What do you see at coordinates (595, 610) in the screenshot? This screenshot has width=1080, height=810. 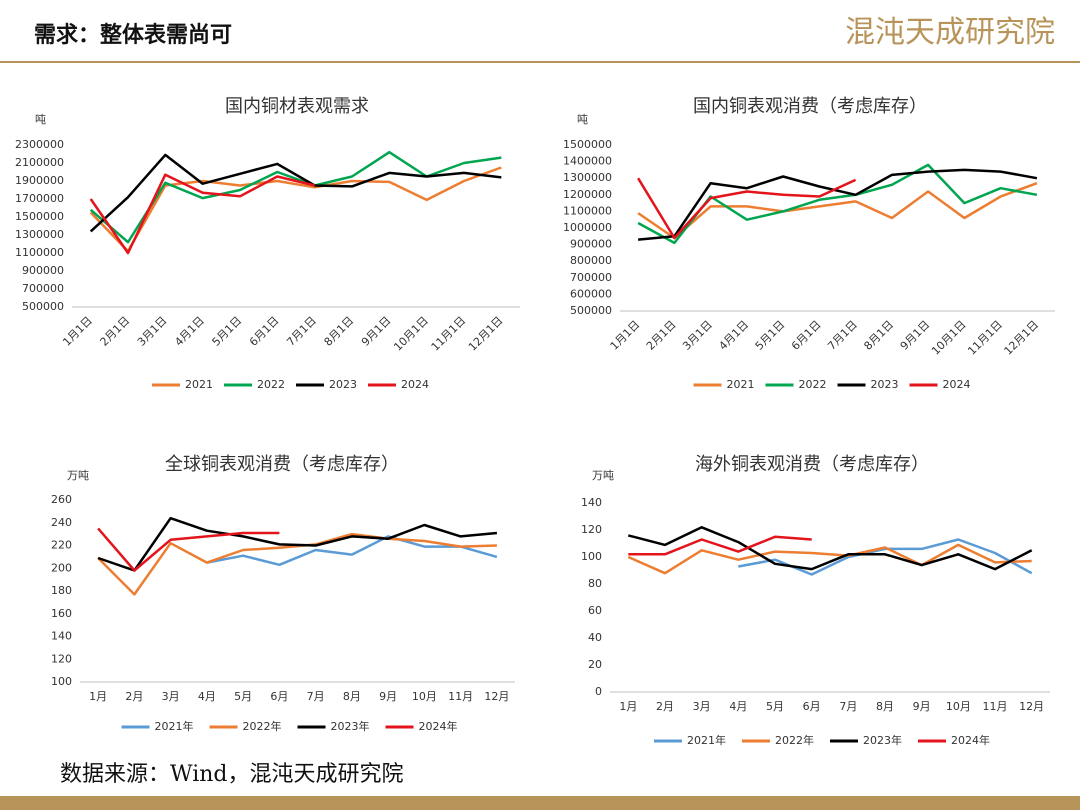 I see `y-tick-label: 60` at bounding box center [595, 610].